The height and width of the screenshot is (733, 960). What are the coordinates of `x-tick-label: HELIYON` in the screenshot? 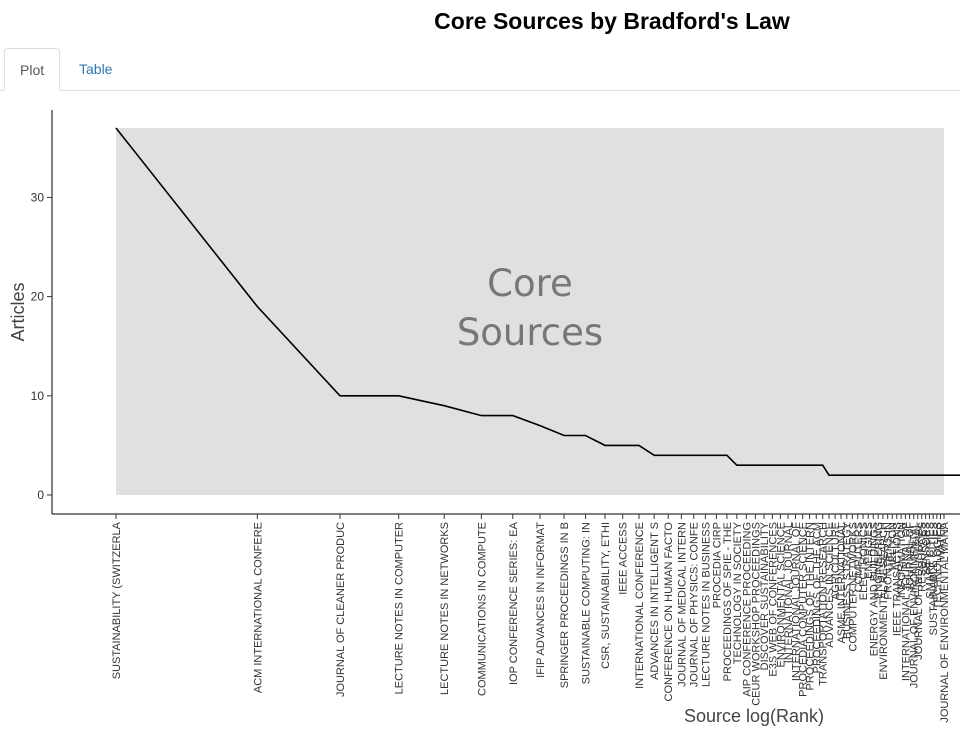 It's located at (893, 546).